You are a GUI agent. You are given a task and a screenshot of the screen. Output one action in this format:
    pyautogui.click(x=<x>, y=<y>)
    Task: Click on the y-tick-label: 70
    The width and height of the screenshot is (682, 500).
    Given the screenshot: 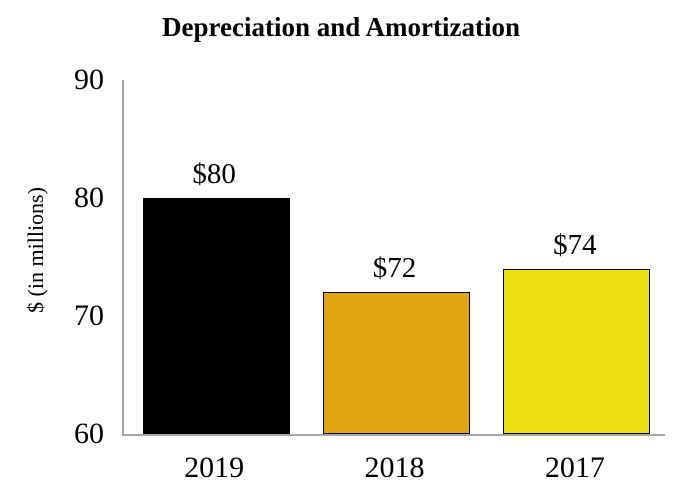 What is the action you would take?
    pyautogui.click(x=89, y=315)
    